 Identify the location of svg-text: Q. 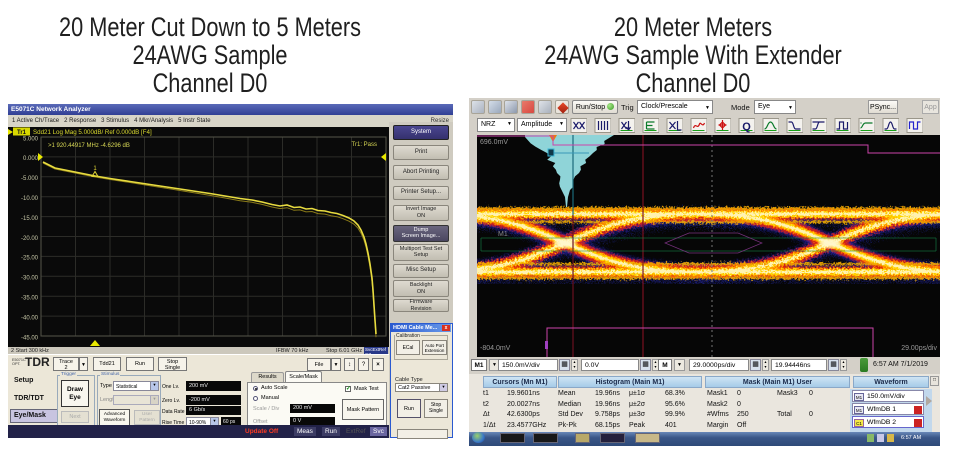
(746, 127).